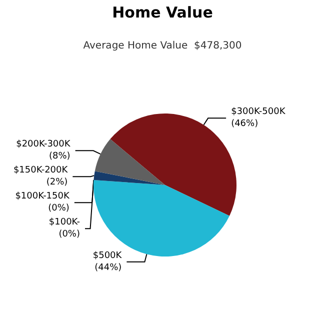 The width and height of the screenshot is (325, 325). I want to click on data-label: (8%), so click(59, 157).